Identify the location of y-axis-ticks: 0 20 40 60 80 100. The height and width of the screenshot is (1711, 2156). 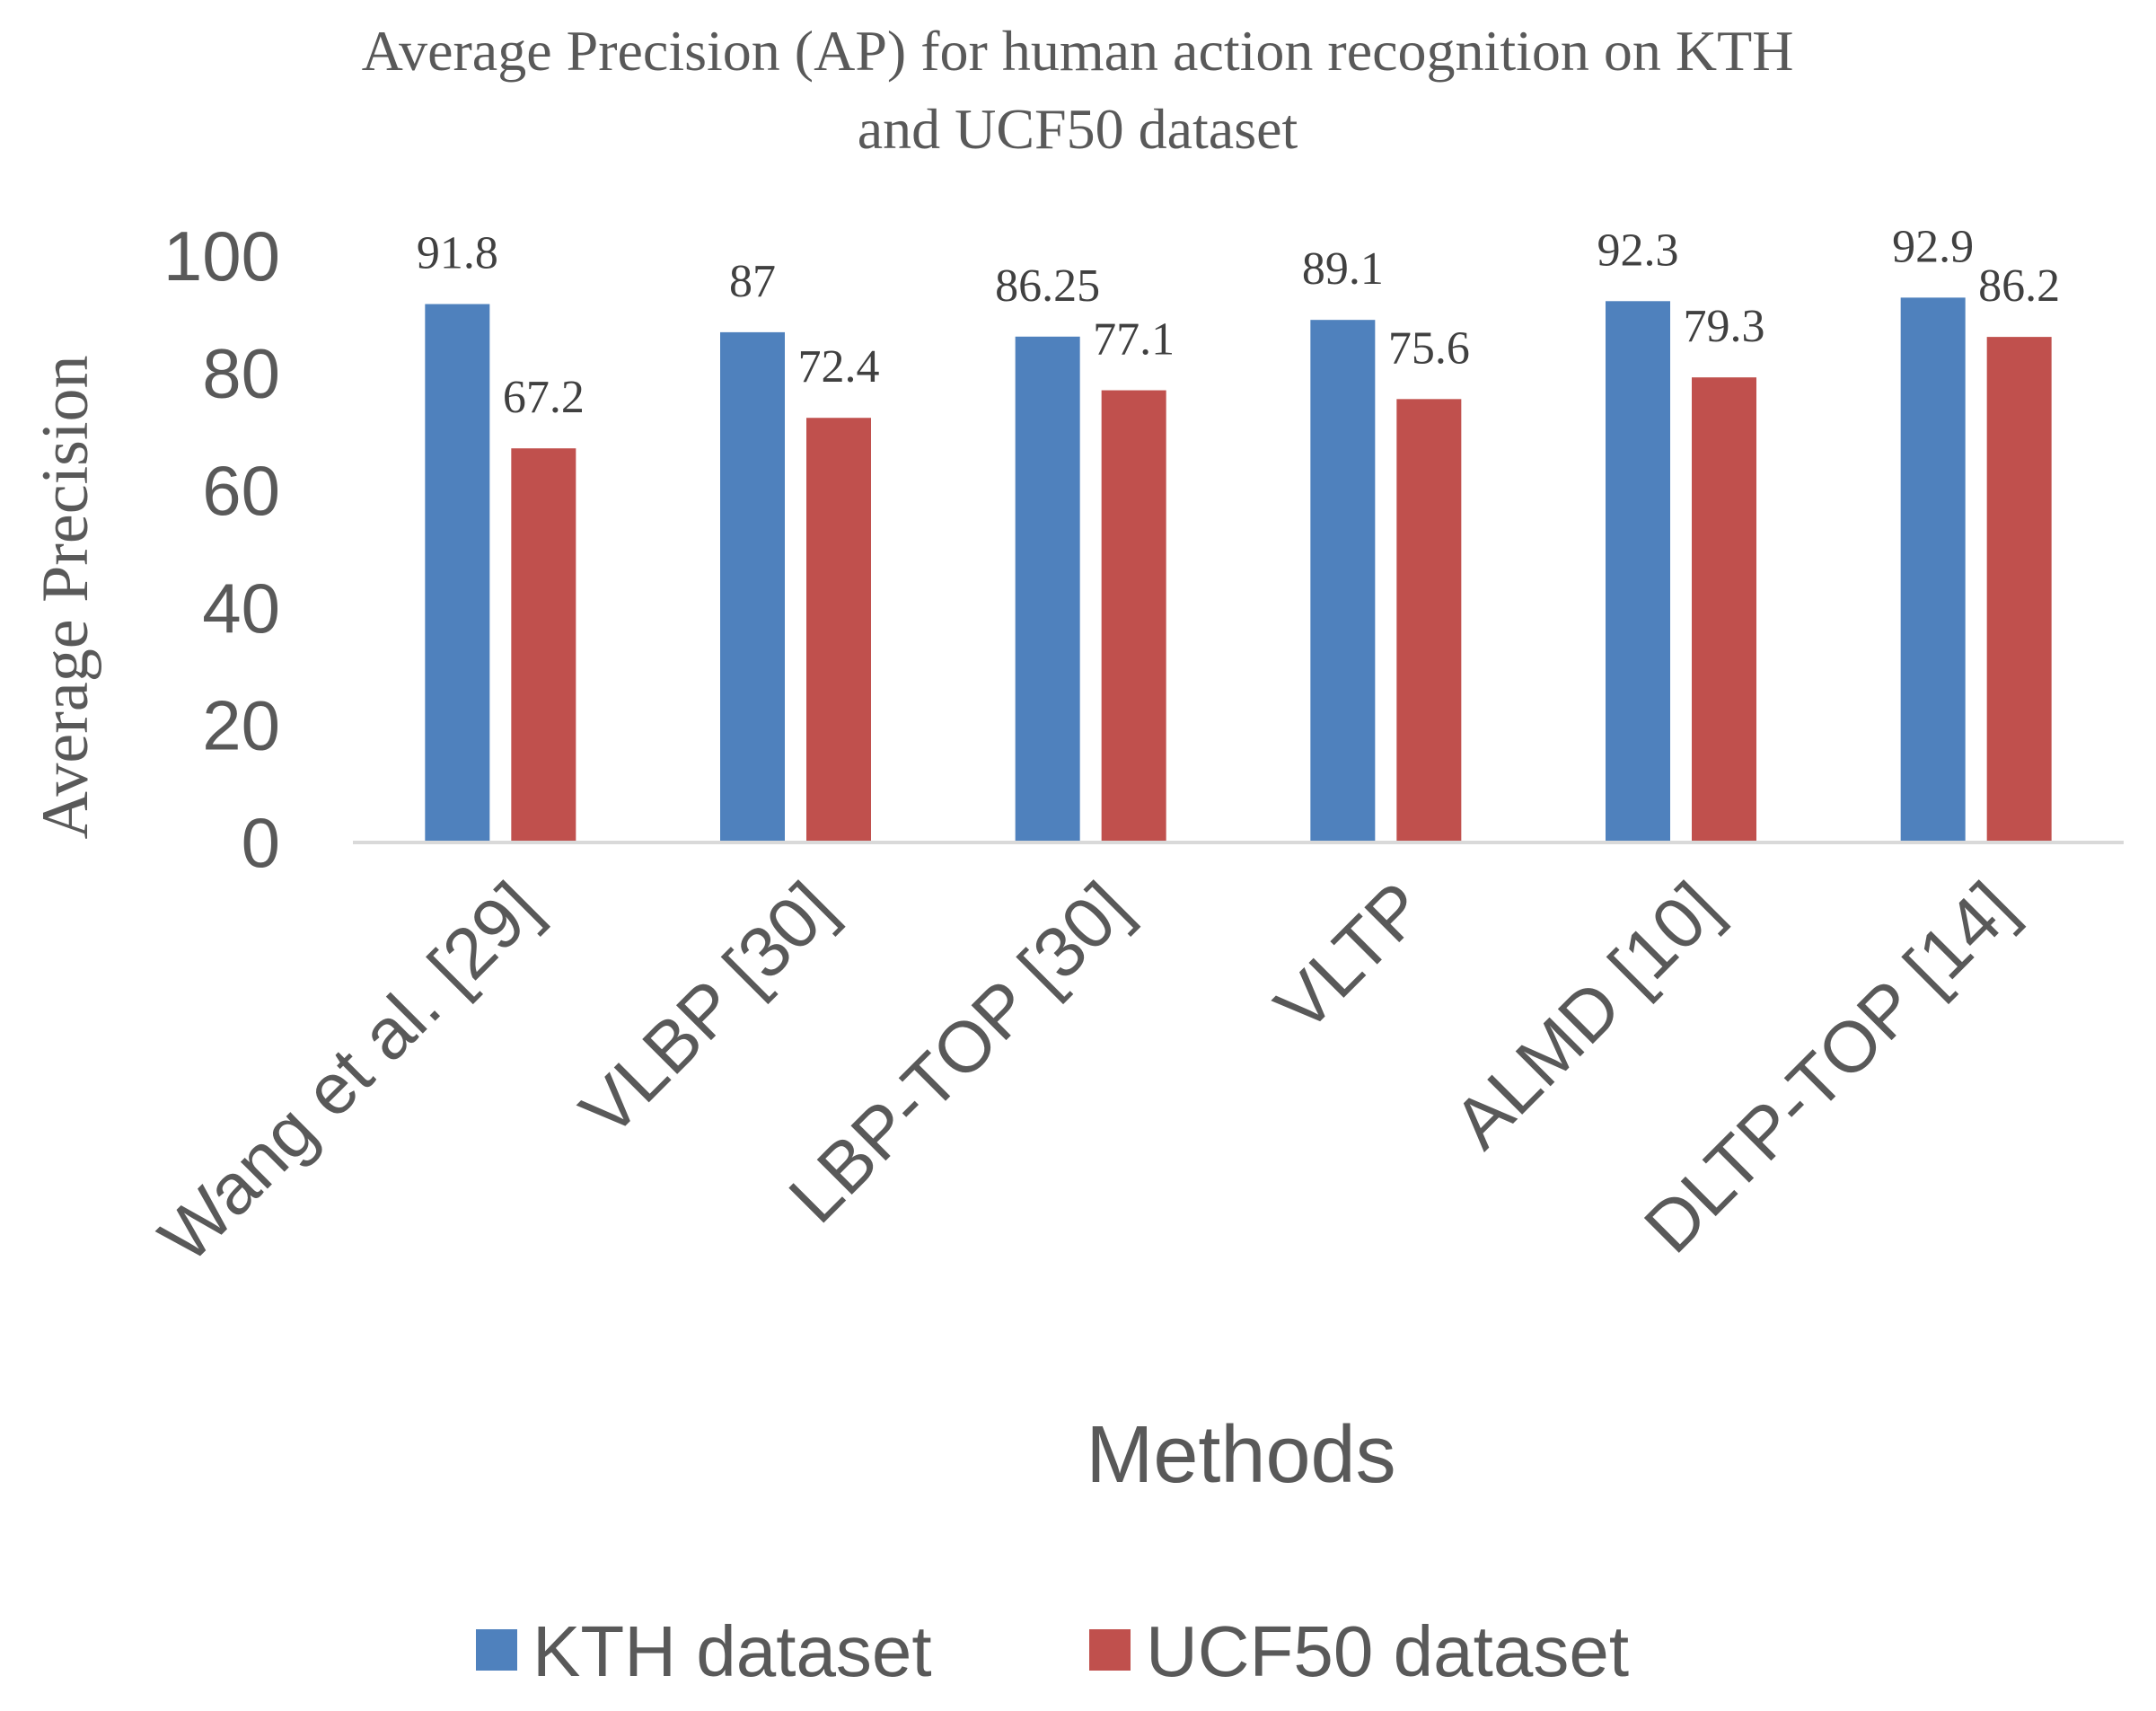
(221, 549).